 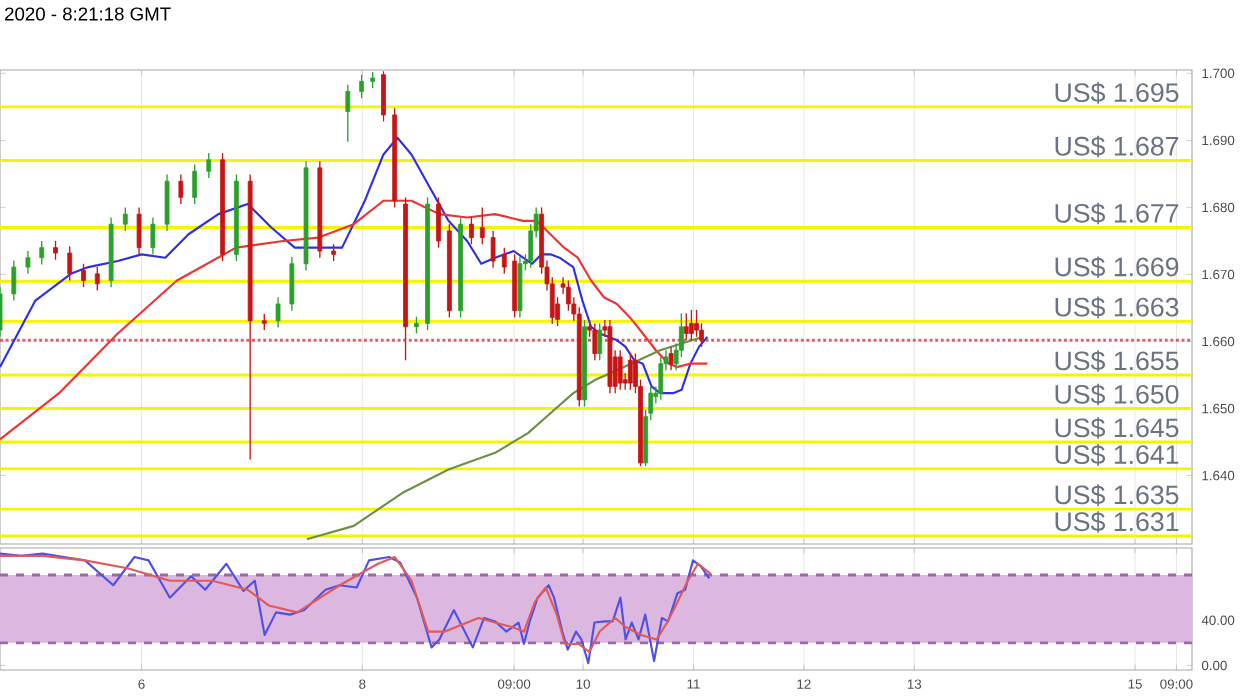 What do you see at coordinates (1117, 522) in the screenshot?
I see `ref-line-label: US$ 1.631` at bounding box center [1117, 522].